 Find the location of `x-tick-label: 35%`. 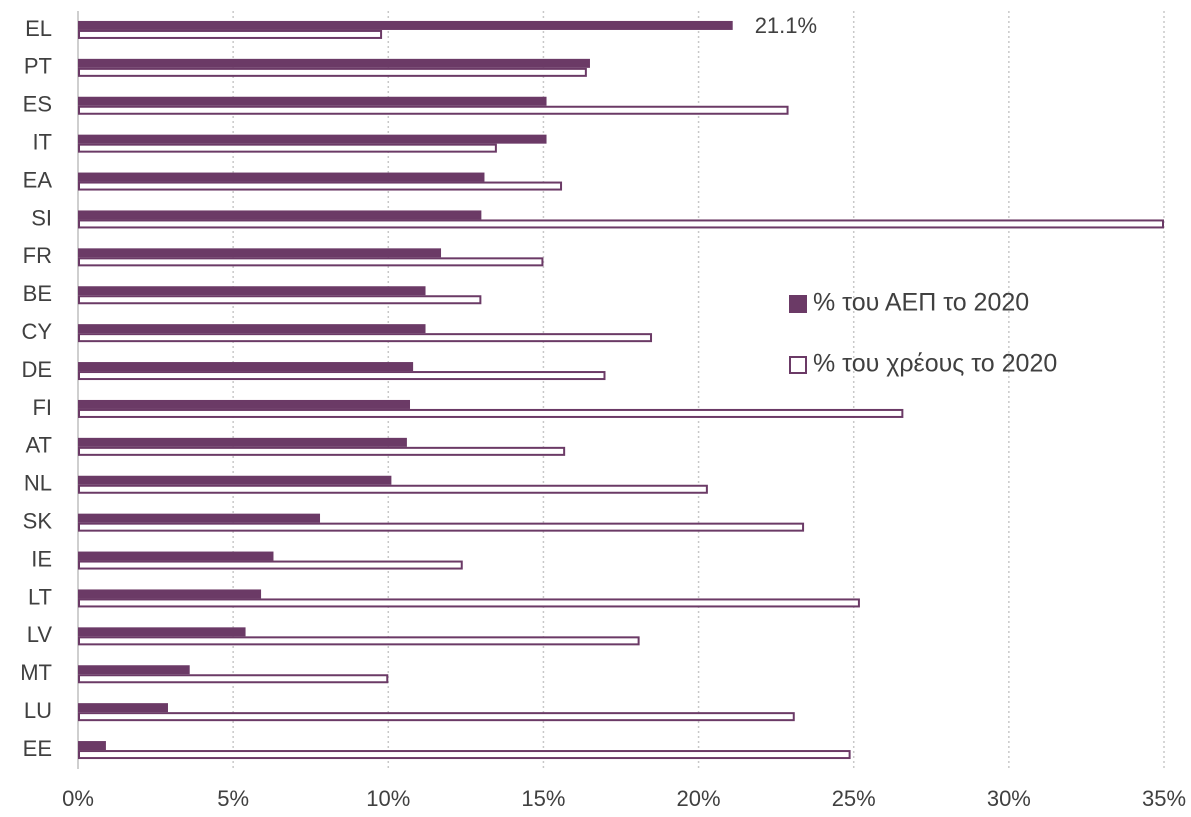

x-tick-label: 35% is located at coordinates (1164, 798).